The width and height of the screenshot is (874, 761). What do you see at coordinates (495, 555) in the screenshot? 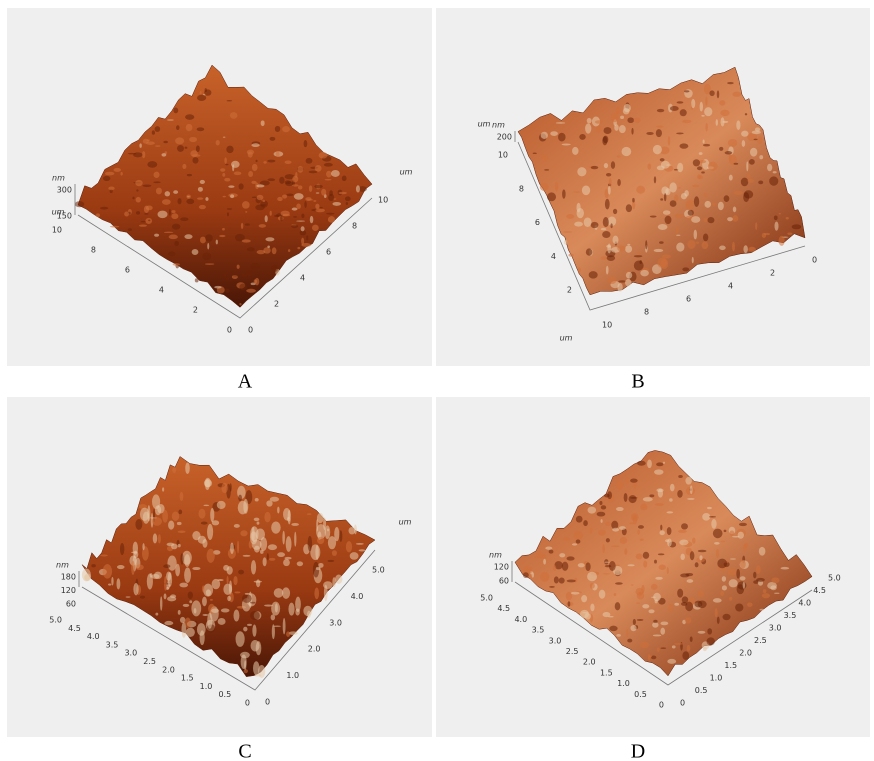
I see `z-unit: nm` at bounding box center [495, 555].